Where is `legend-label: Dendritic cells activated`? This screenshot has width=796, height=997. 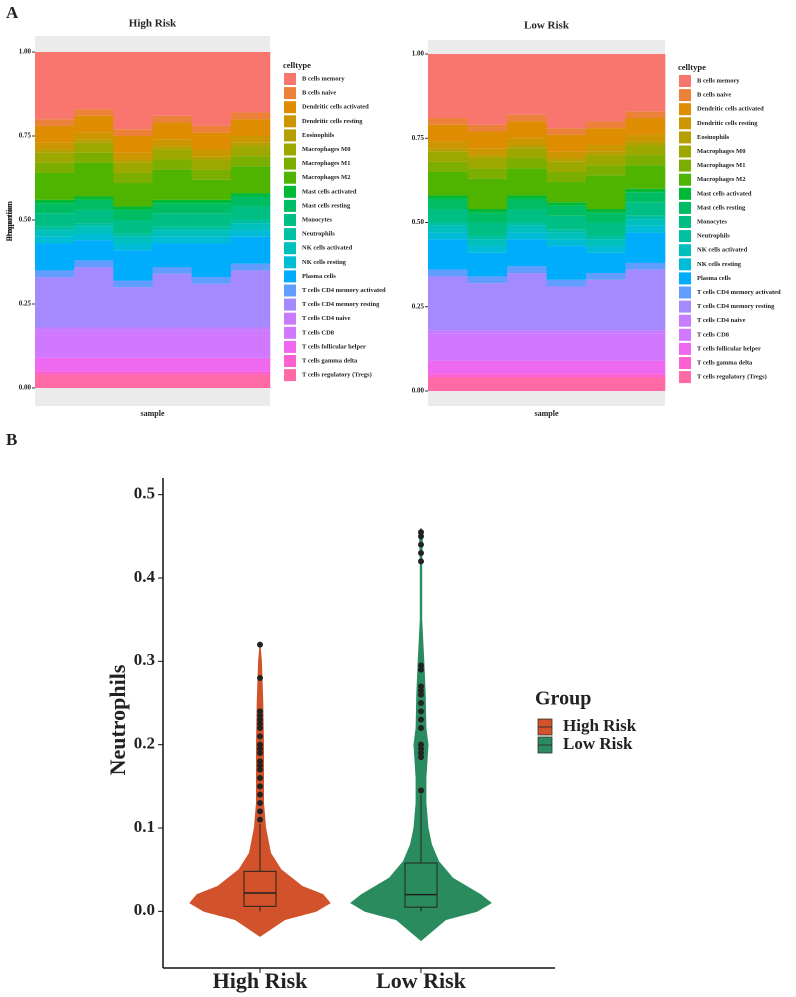
legend-label: Dendritic cells activated is located at coordinates (730, 109).